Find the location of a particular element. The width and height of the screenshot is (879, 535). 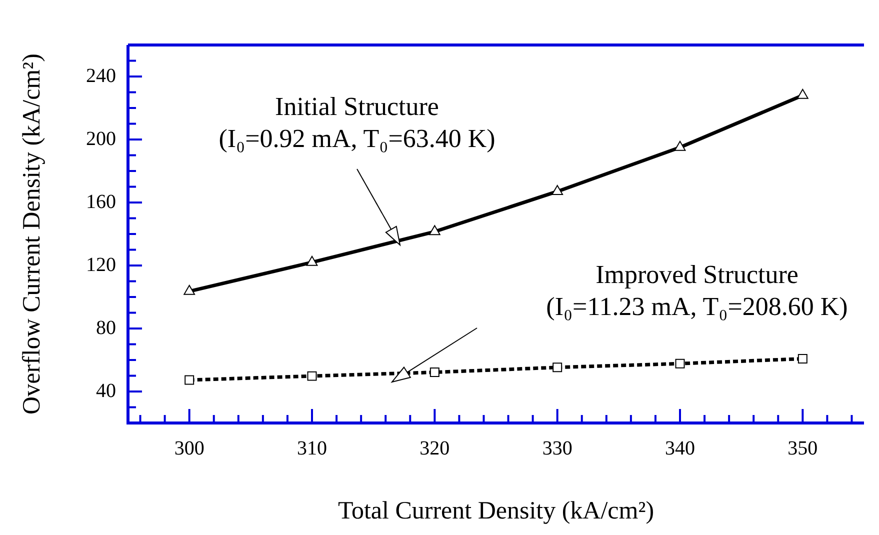

x-tick-label: 340 is located at coordinates (680, 448).